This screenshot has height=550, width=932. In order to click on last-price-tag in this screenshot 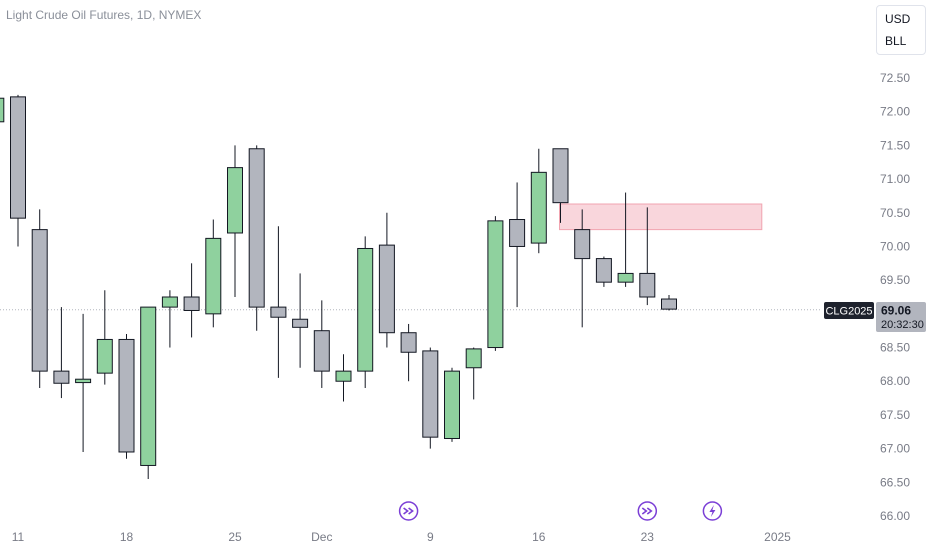, I will do `click(901, 317)`.